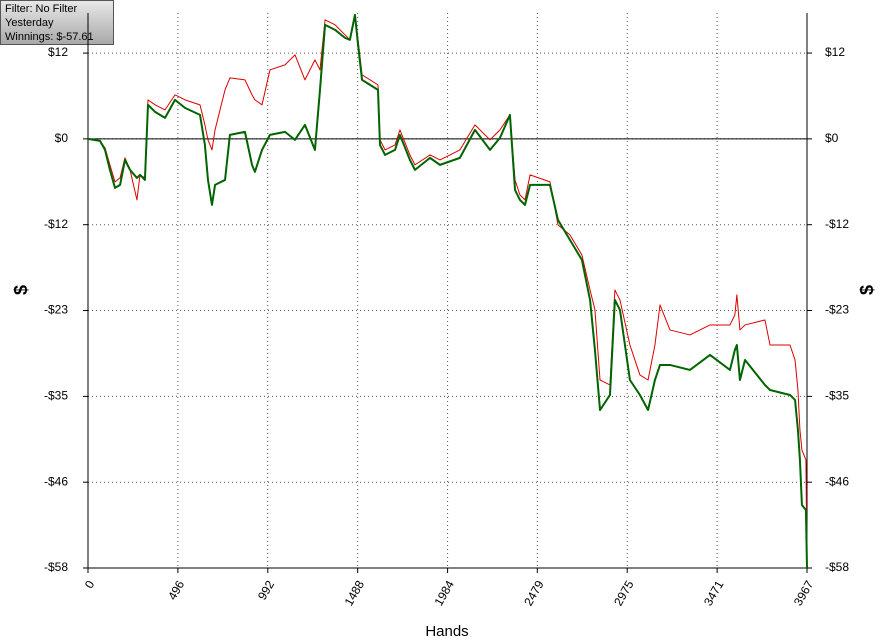  What do you see at coordinates (62, 138) in the screenshot?
I see `y-tick-label: $0` at bounding box center [62, 138].